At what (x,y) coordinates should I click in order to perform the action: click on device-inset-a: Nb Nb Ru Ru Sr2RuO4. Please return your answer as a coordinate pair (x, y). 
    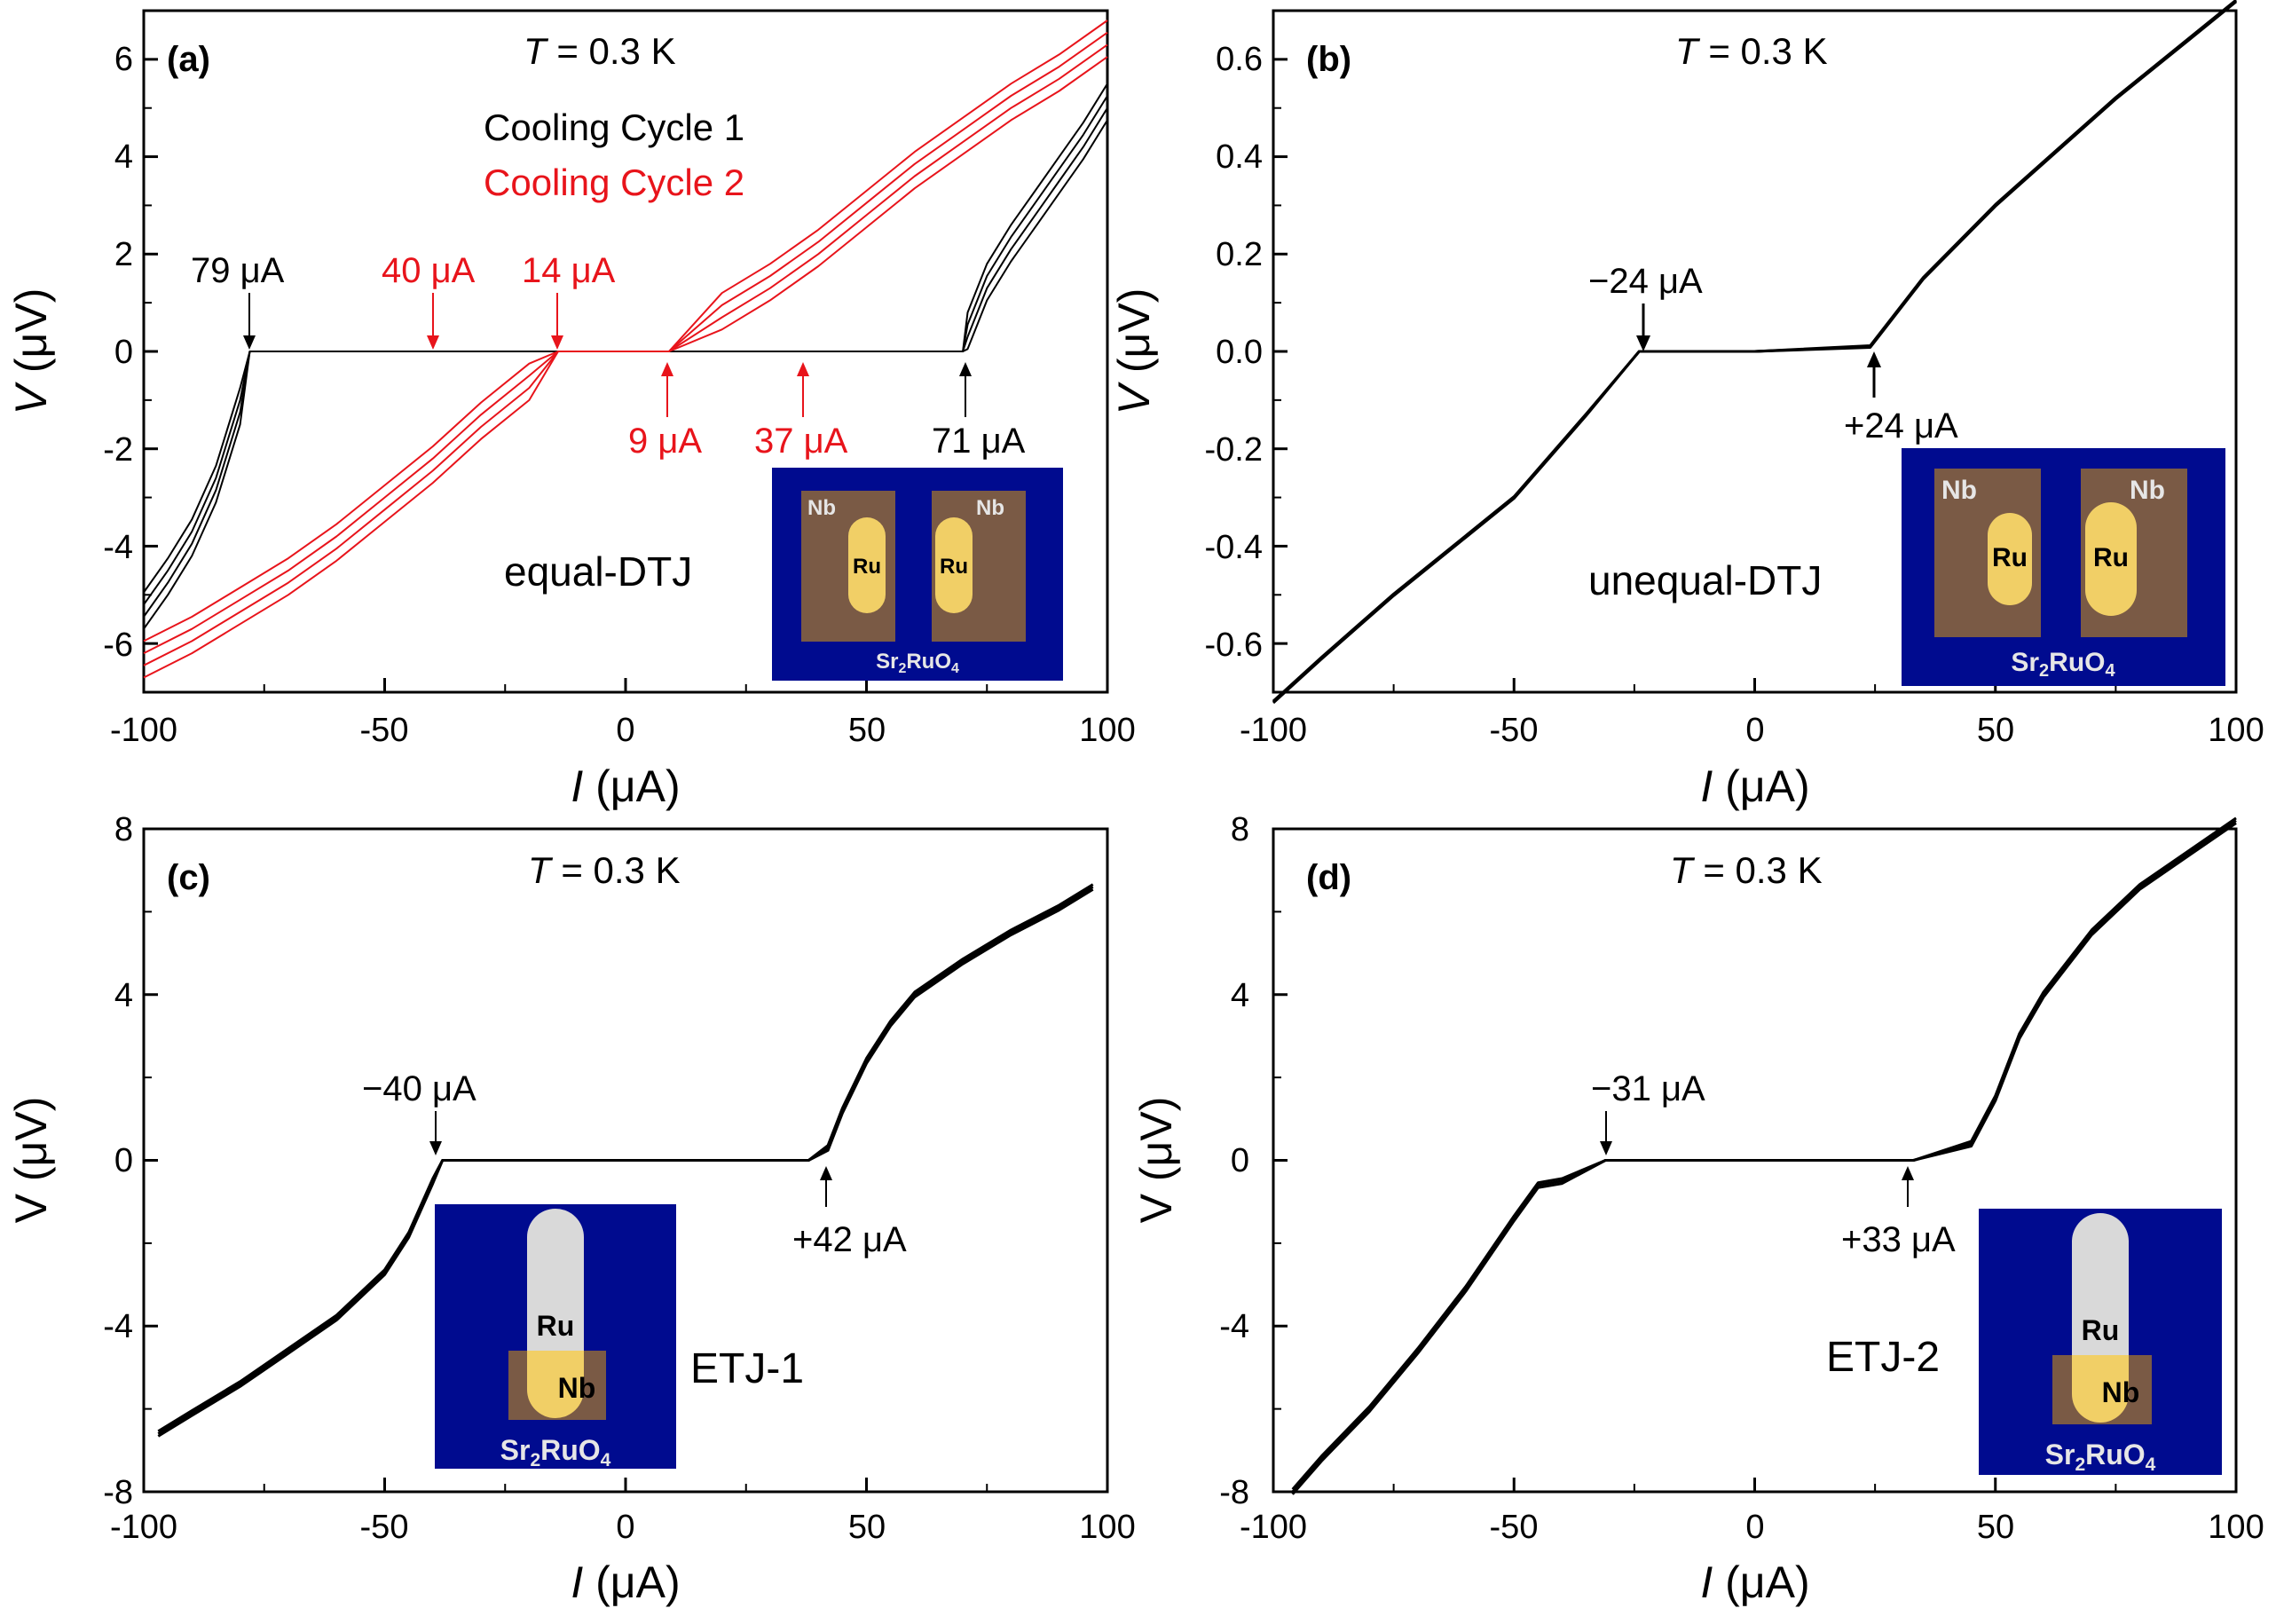
    Looking at the image, I should click on (917, 575).